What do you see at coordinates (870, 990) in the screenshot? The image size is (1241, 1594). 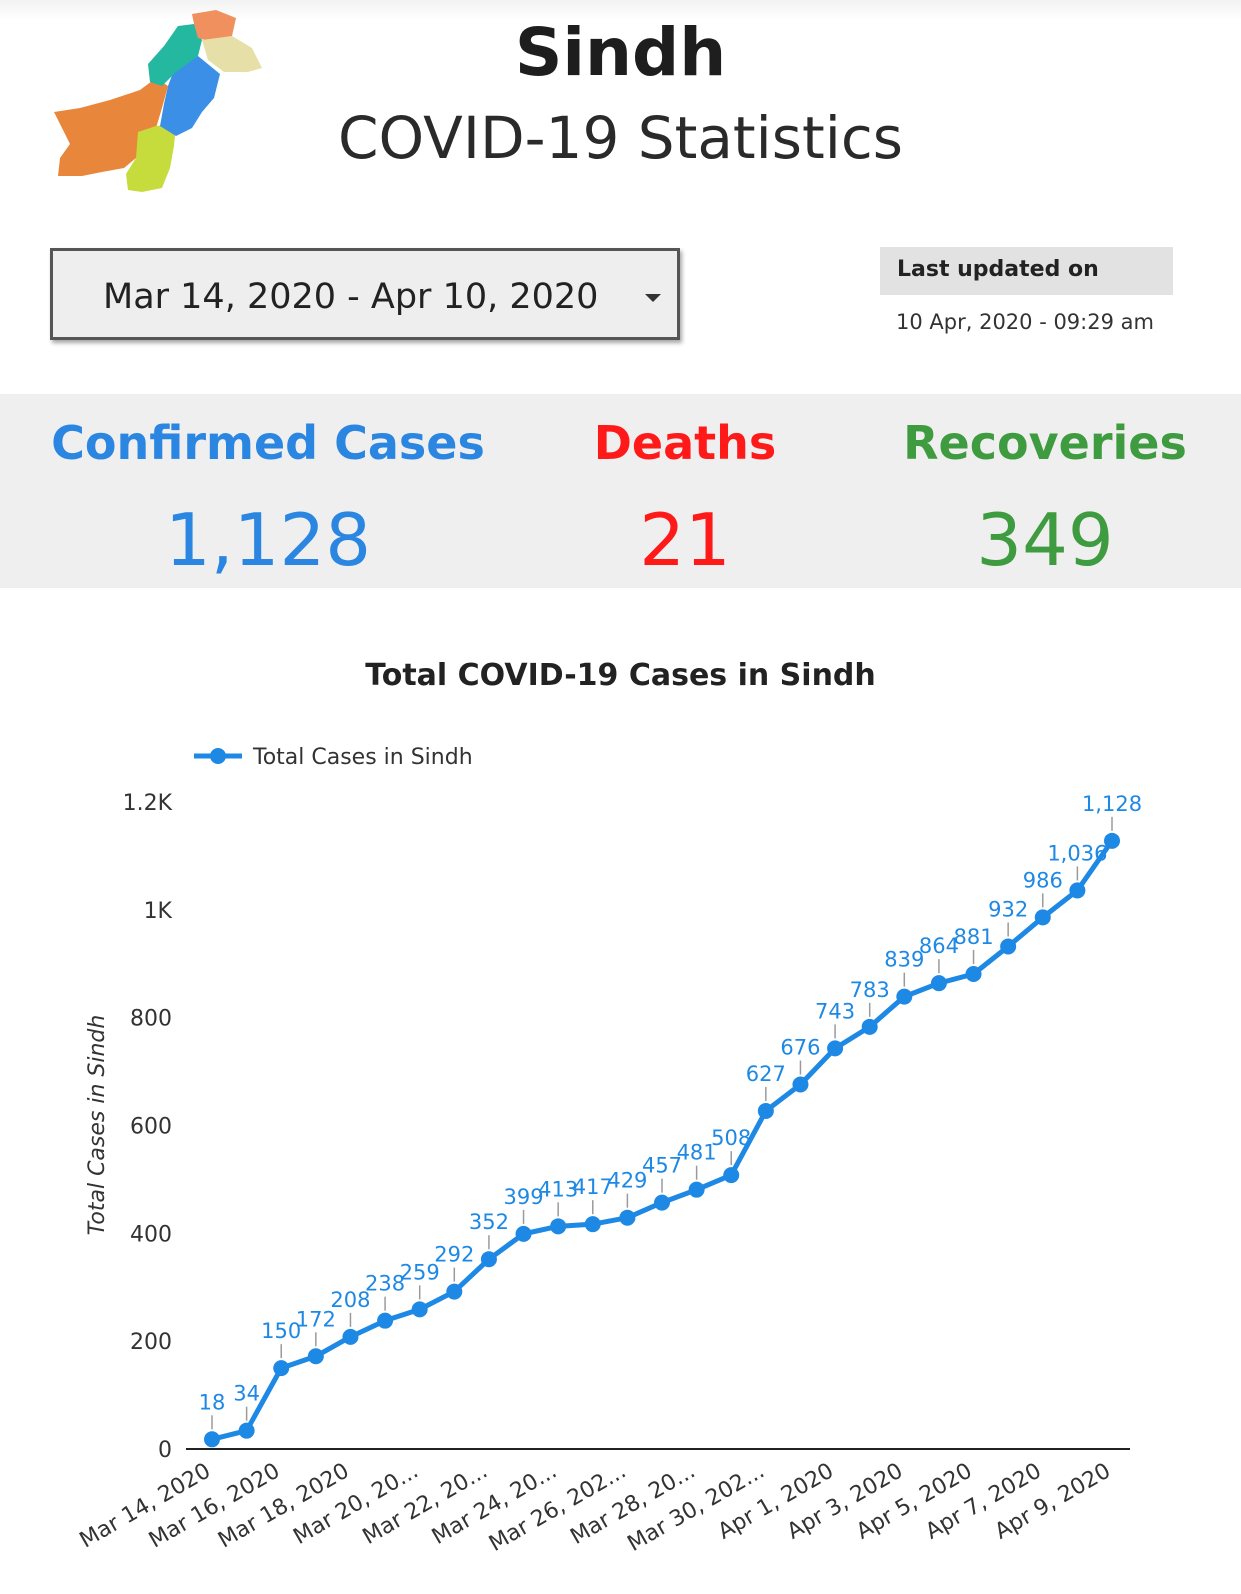 I see `data-label: 783` at bounding box center [870, 990].